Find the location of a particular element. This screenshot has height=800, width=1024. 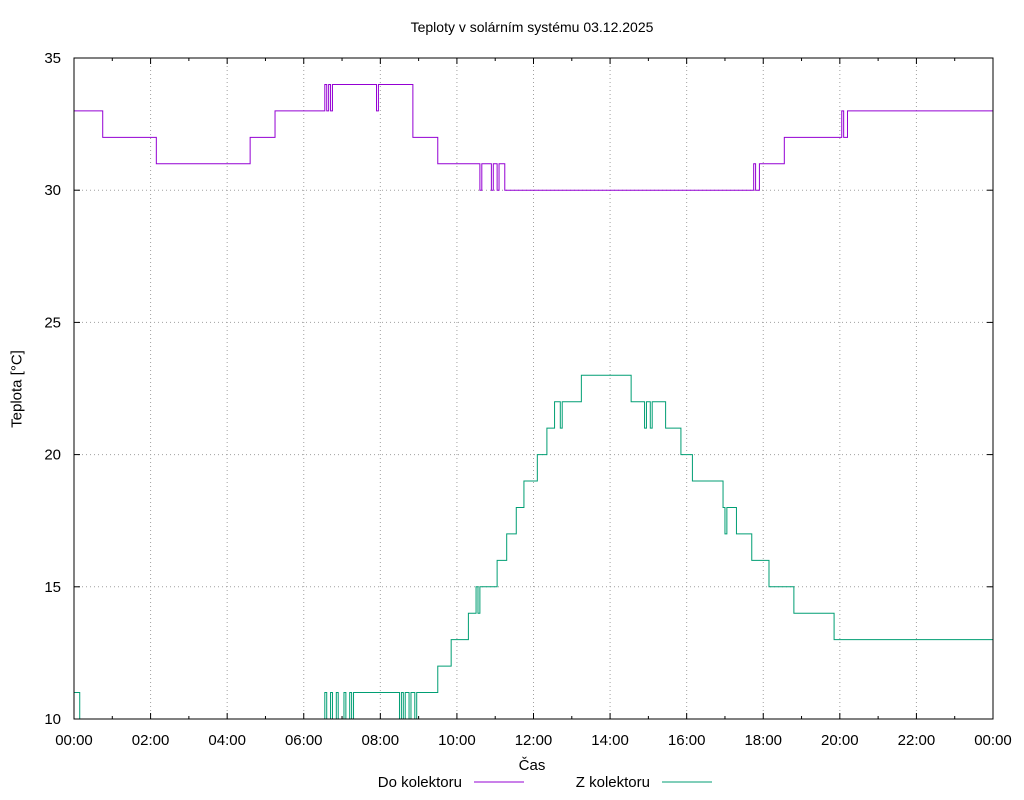

y-axis-label: Teplota [°C] is located at coordinates (17, 389).